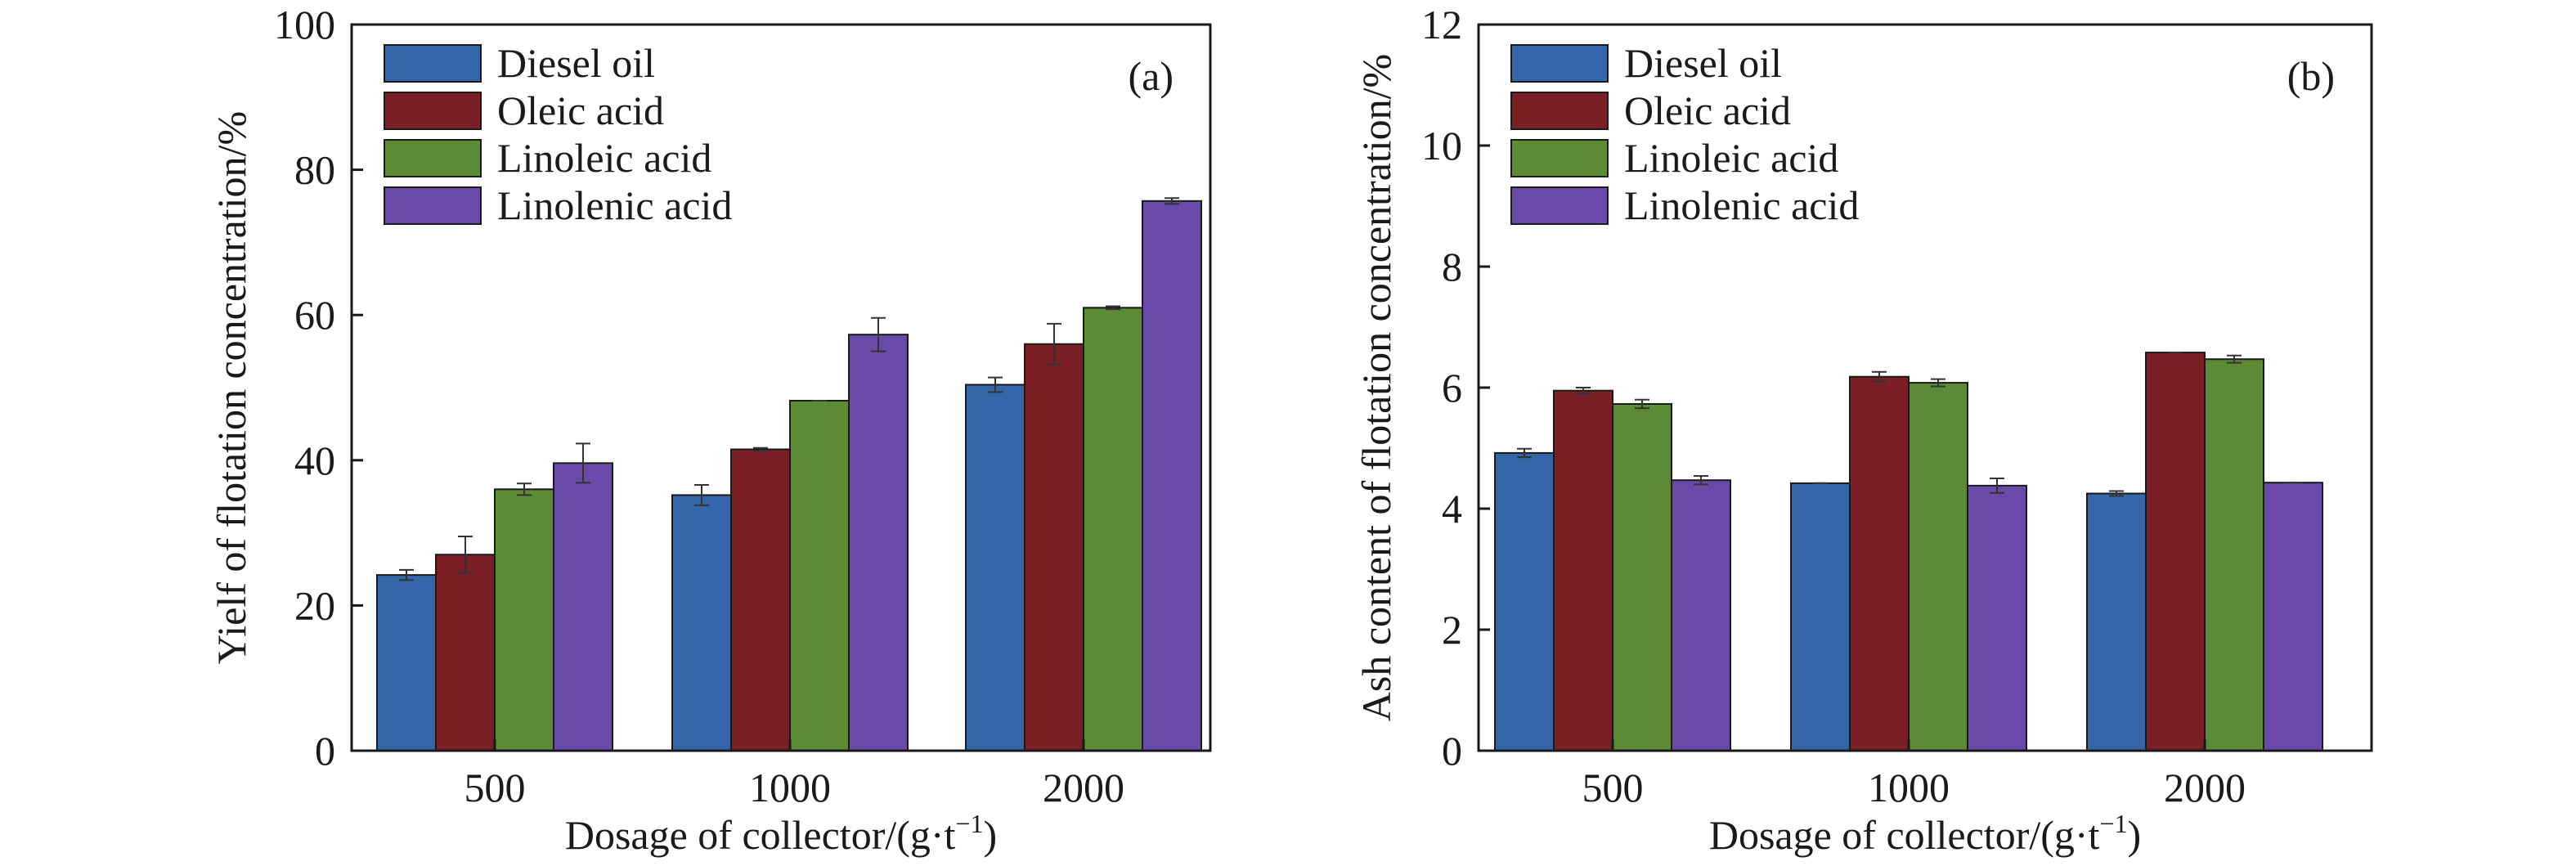 The height and width of the screenshot is (866, 2576). I want to click on y-tick-label: 0, so click(325, 751).